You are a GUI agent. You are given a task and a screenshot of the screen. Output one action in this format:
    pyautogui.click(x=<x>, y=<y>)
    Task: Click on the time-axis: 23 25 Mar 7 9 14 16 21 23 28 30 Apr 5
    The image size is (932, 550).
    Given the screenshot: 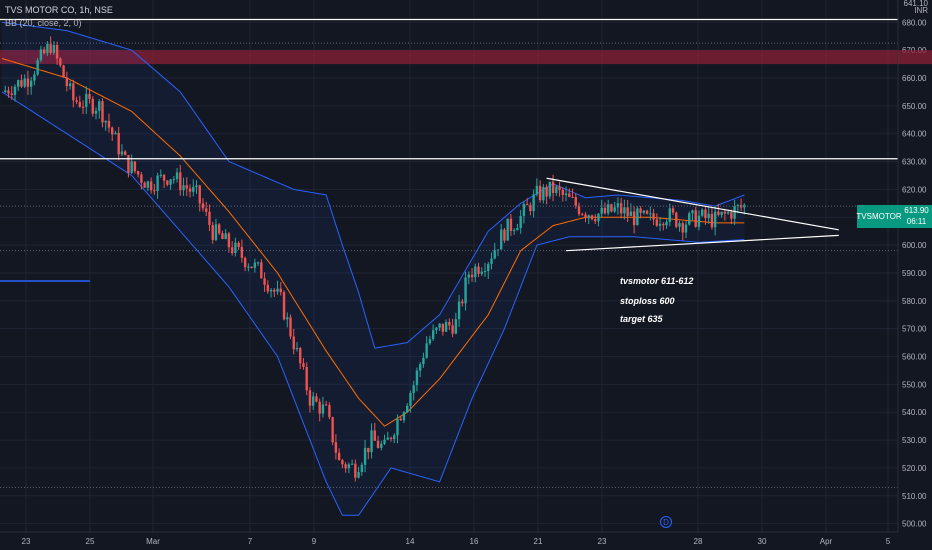 What is the action you would take?
    pyautogui.click(x=449, y=538)
    